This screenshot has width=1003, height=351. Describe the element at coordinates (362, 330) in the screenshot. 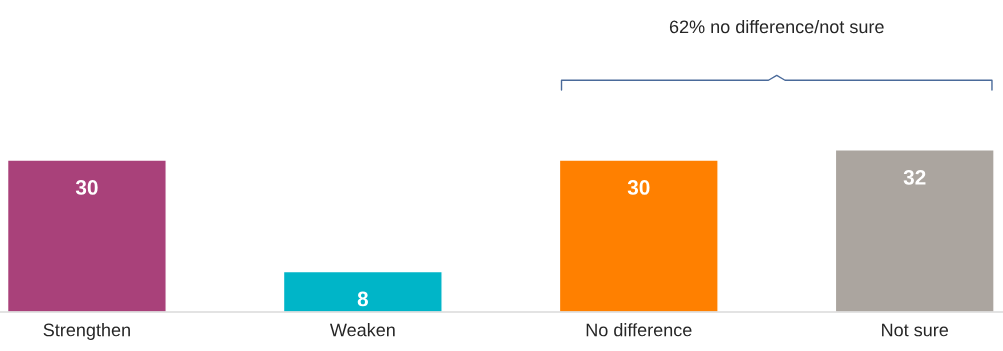

I see `x-tick-label: Weaken` at that location.